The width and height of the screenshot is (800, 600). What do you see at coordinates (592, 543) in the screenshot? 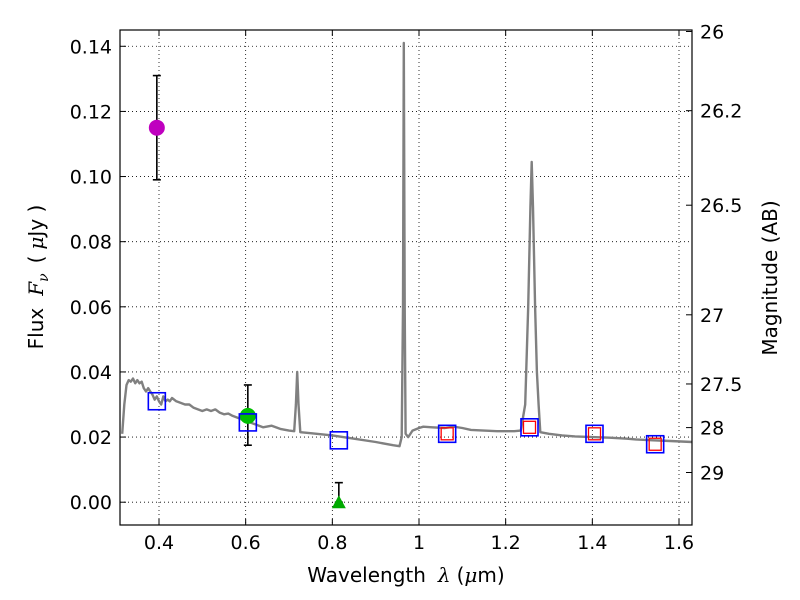
I see `x-tick-label: 1.4` at bounding box center [592, 543].